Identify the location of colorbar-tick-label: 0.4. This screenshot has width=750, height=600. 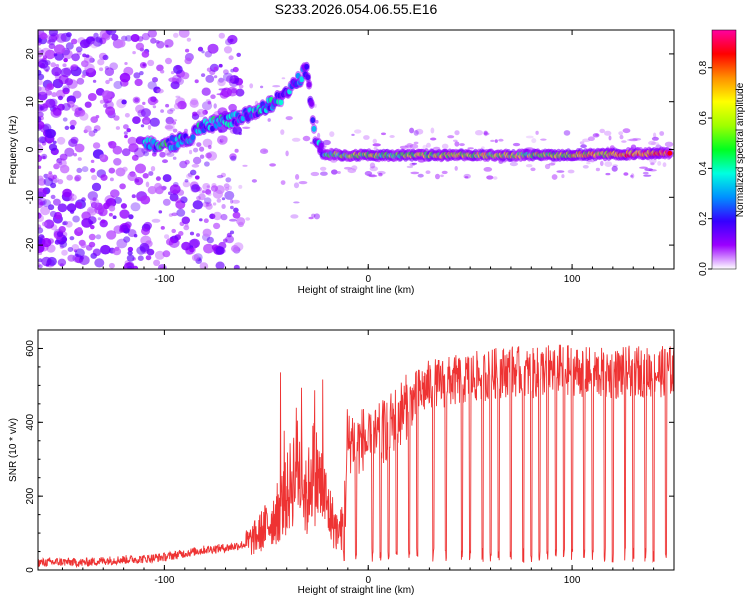
(703, 168).